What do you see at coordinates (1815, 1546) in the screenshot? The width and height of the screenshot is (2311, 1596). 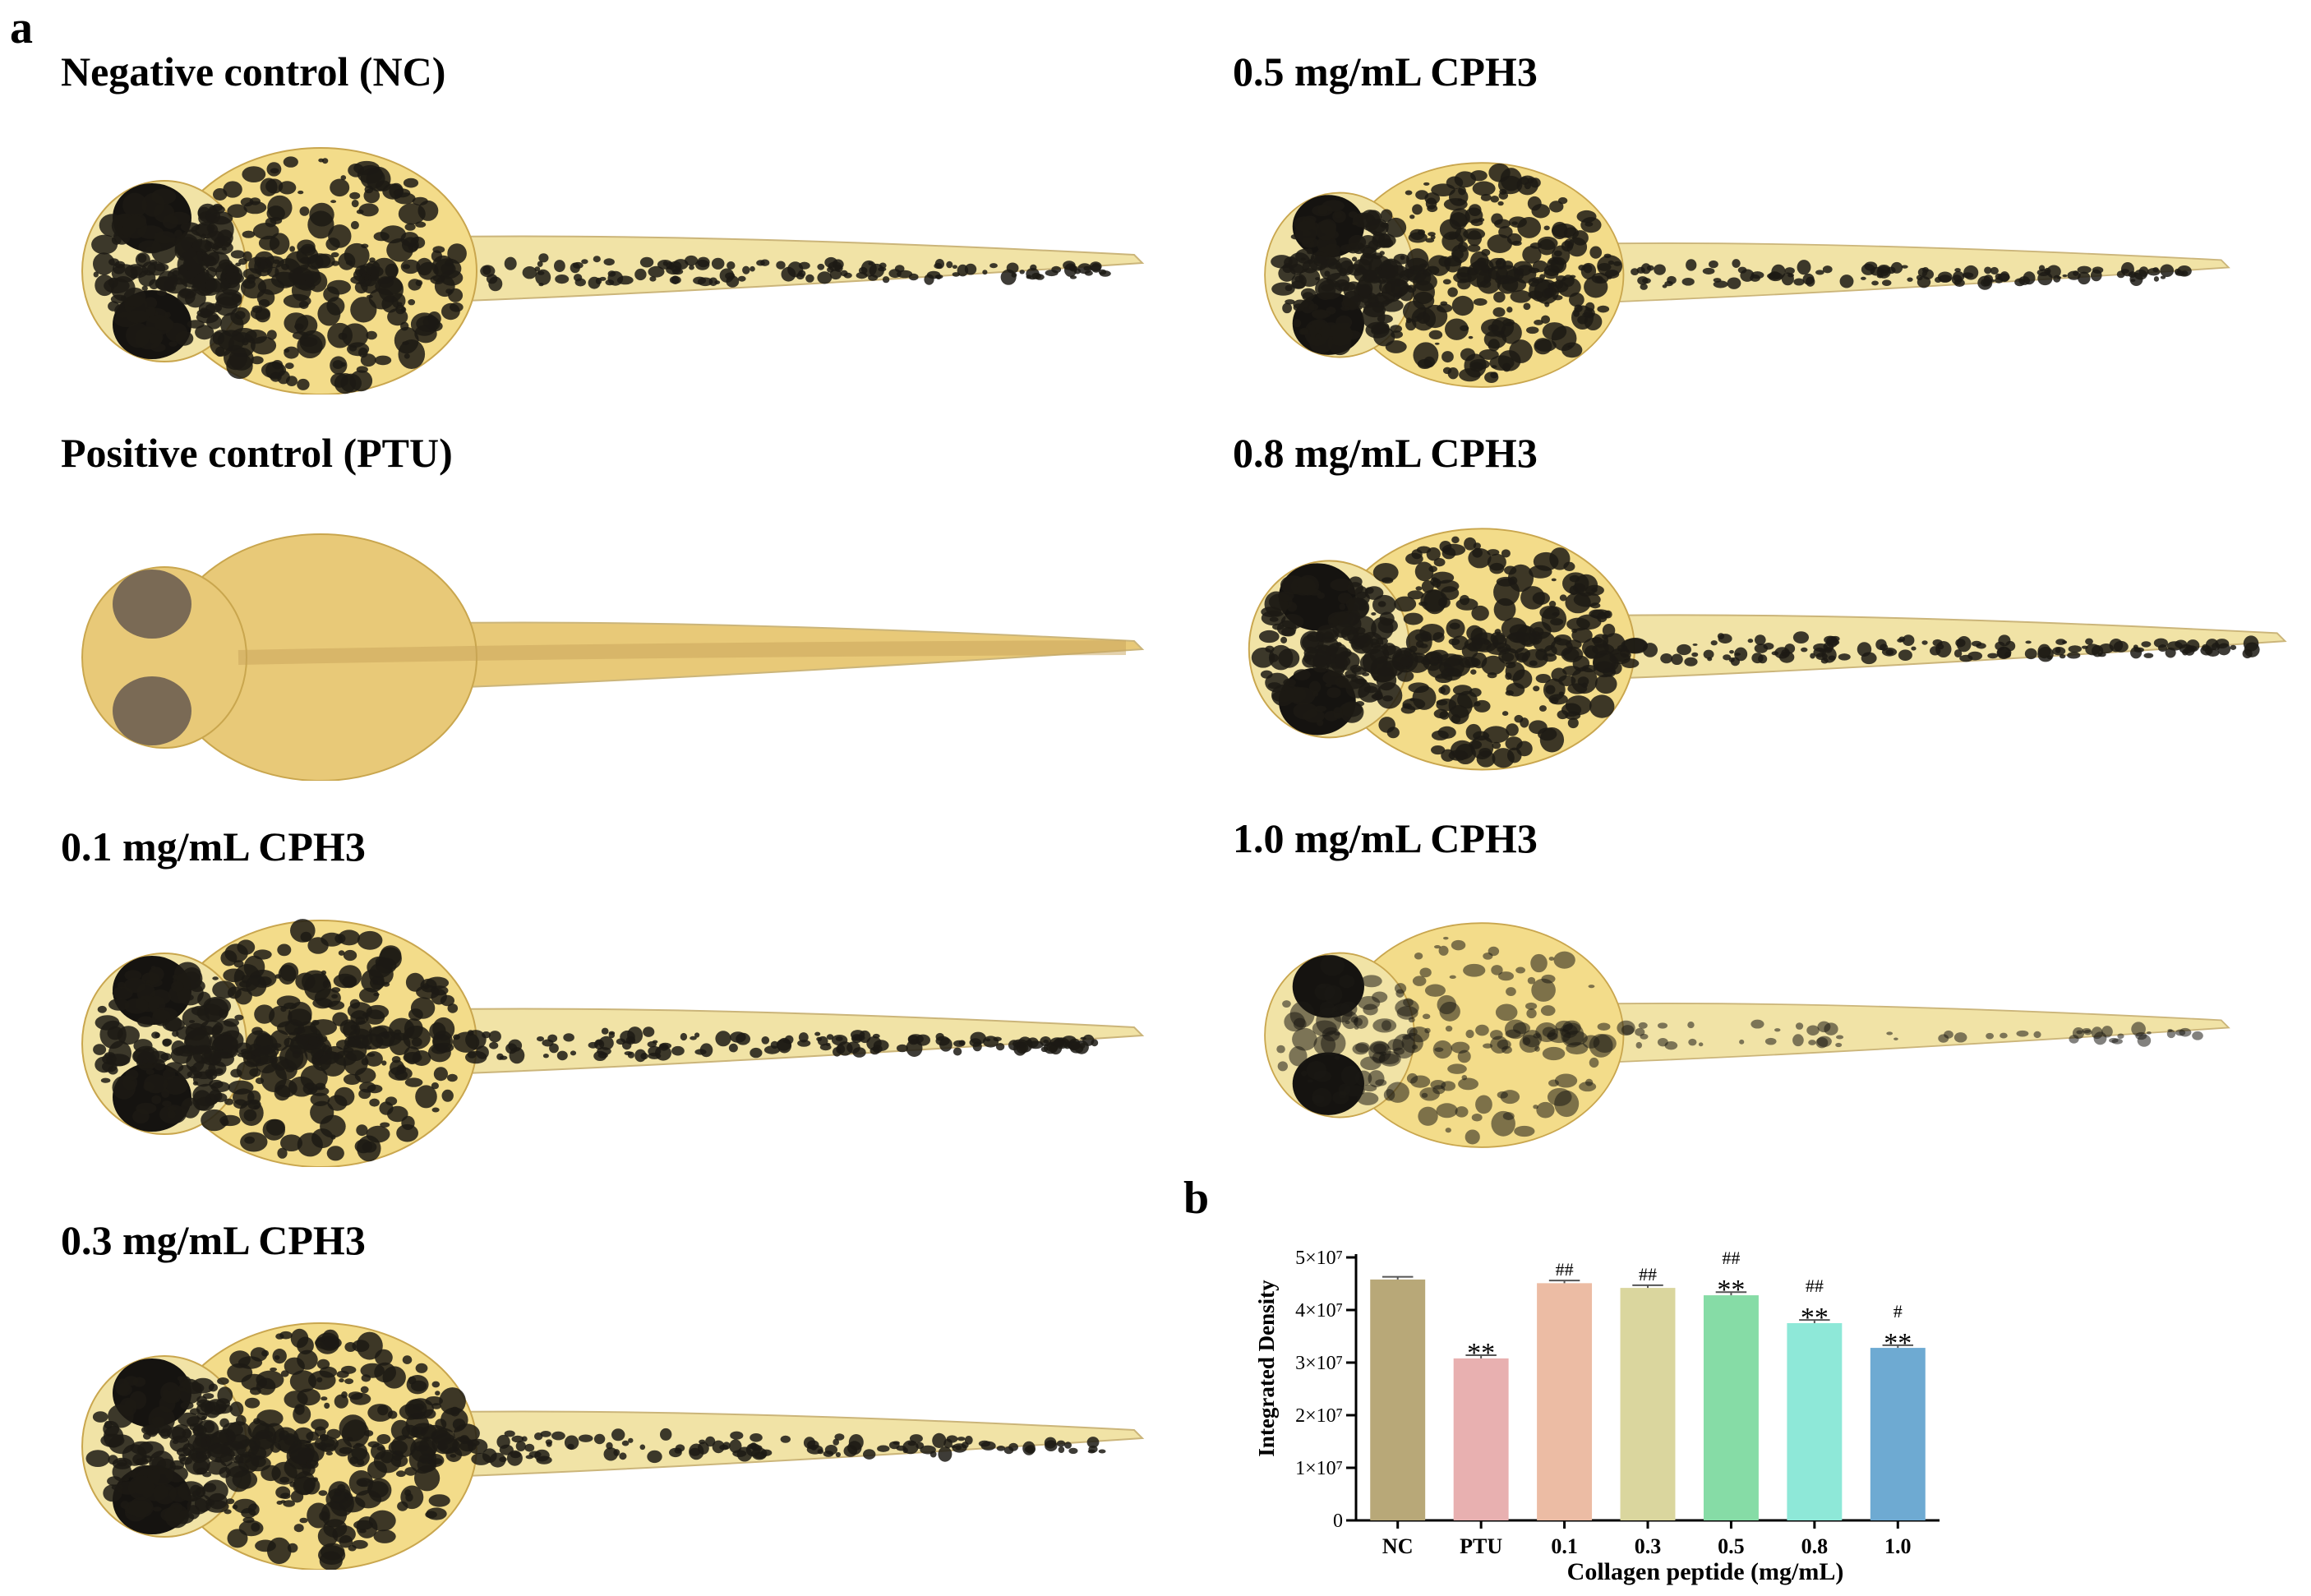 I see `x-tick-label: 0.8` at bounding box center [1815, 1546].